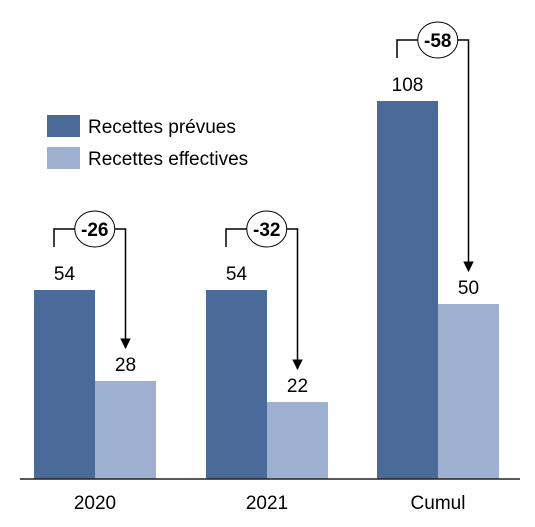  I want to click on data-label-effectives-0: 28, so click(125, 365).